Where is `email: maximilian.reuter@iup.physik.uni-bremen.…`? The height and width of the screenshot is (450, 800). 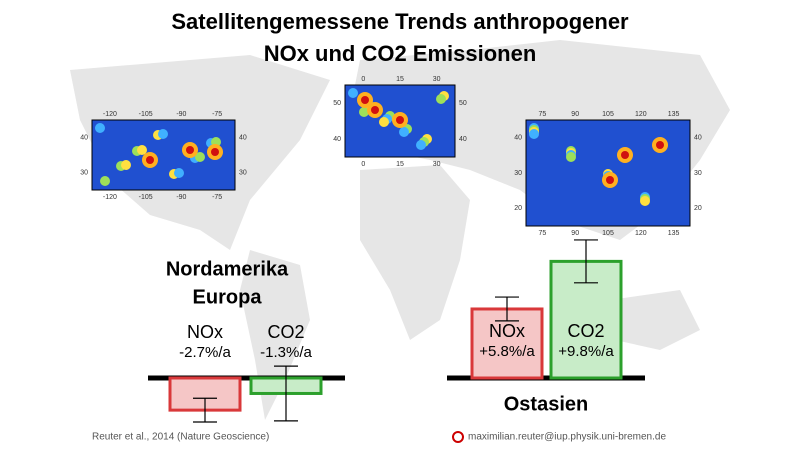
email: maximilian.reuter@iup.physik.uni-bremen.… is located at coordinates (567, 437).